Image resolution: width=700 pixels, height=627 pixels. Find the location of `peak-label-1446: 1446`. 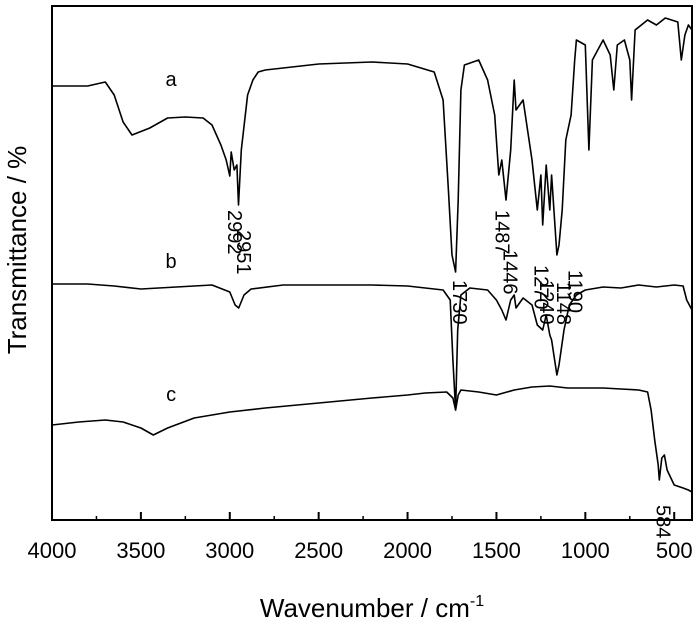

peak-label-1446: 1446 is located at coordinates (510, 272).